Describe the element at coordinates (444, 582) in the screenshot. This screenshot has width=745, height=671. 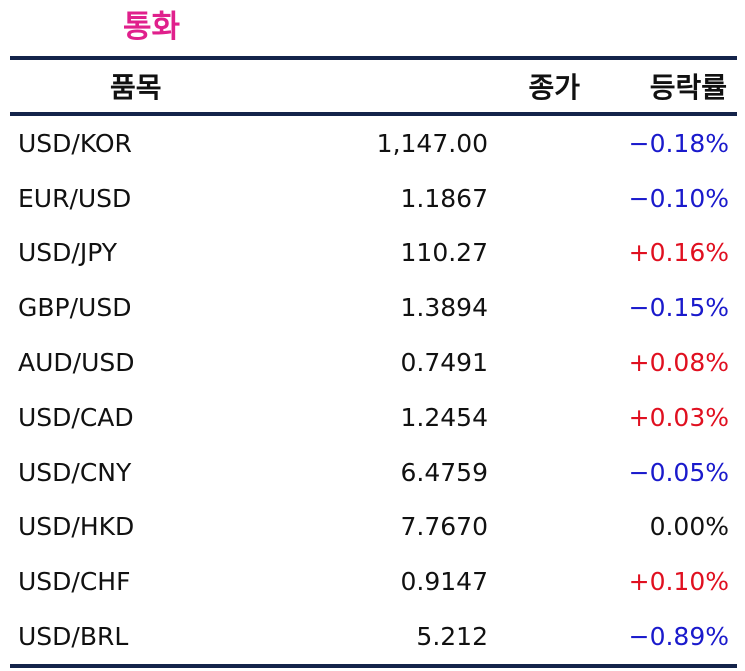
I see `close-price: 0.9147` at that location.